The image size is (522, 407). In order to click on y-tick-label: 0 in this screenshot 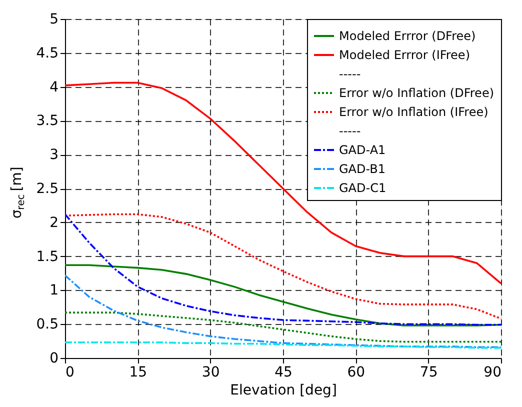, I will do `click(54, 358)`.